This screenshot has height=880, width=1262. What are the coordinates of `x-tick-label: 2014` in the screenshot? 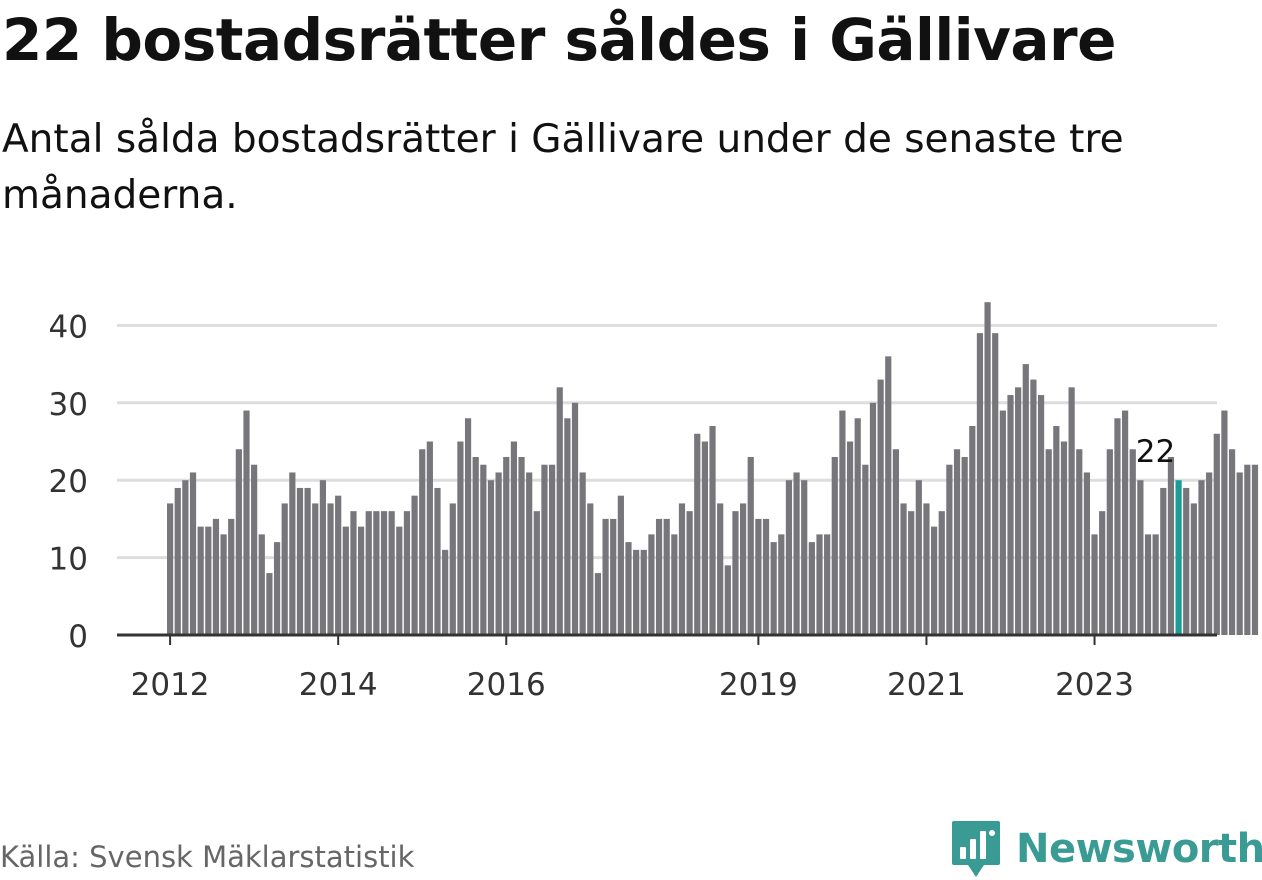 It's located at (338, 685).